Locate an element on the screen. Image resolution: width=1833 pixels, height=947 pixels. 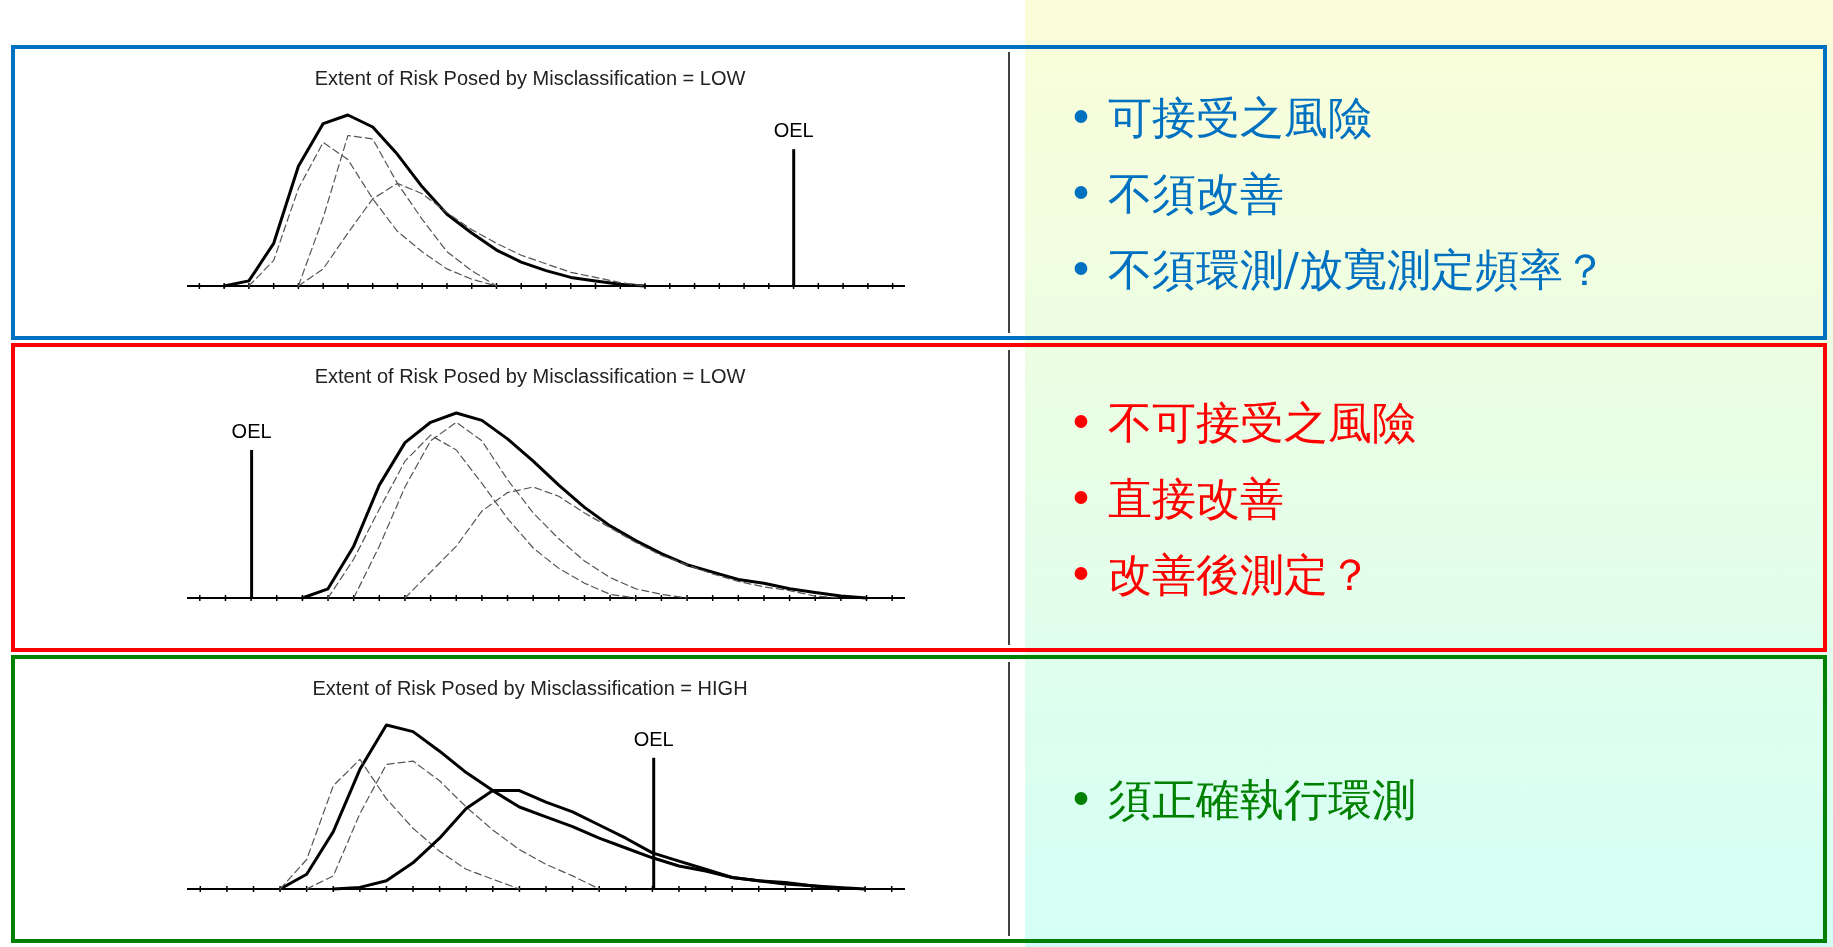
text: • 須正確執行環測 is located at coordinates (1242, 799).